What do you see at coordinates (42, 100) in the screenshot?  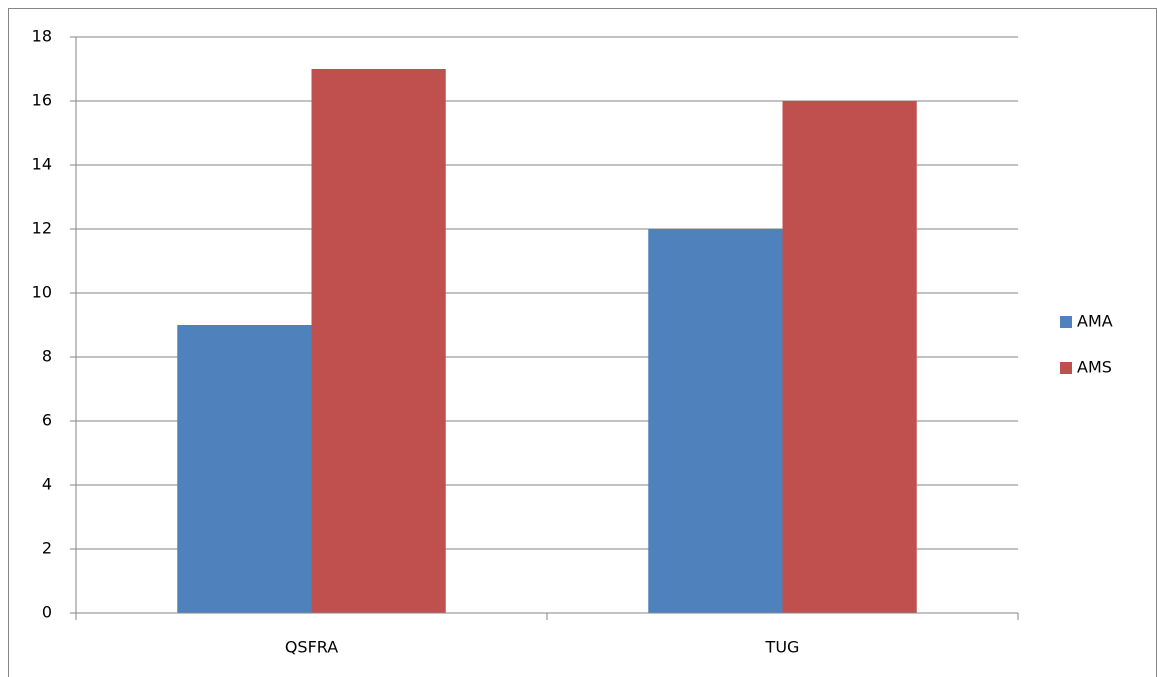 I see `y-tick-label: 16` at bounding box center [42, 100].